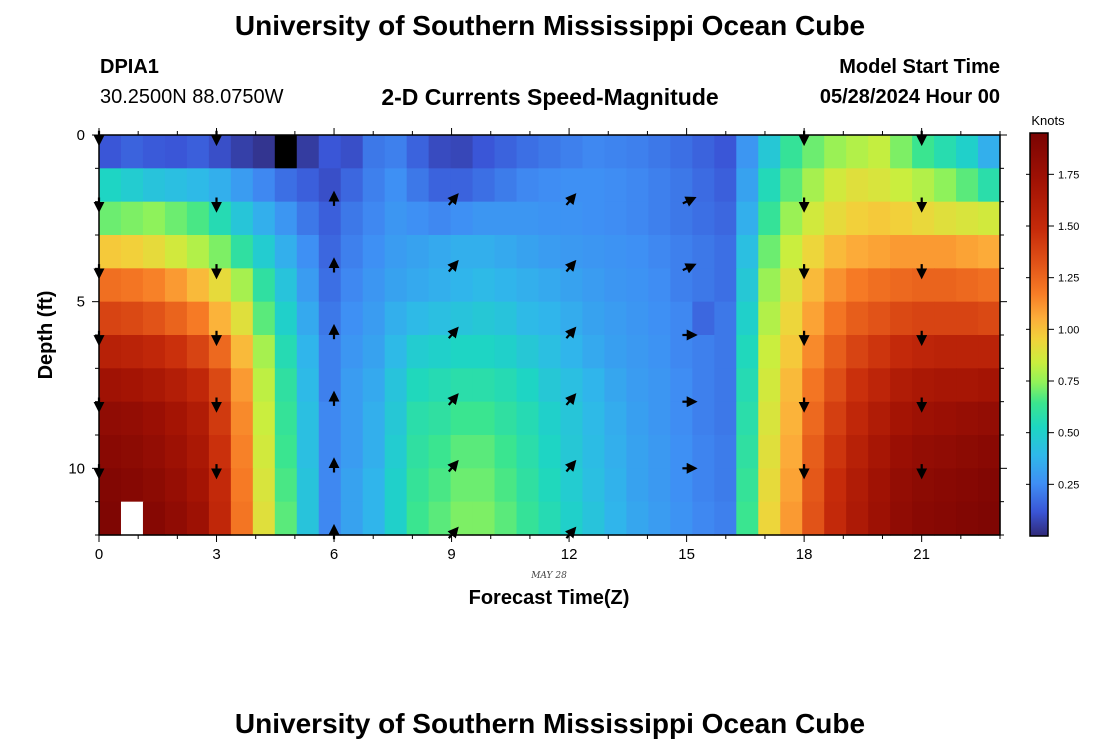  What do you see at coordinates (99, 554) in the screenshot?
I see `x-tick-label: 0` at bounding box center [99, 554].